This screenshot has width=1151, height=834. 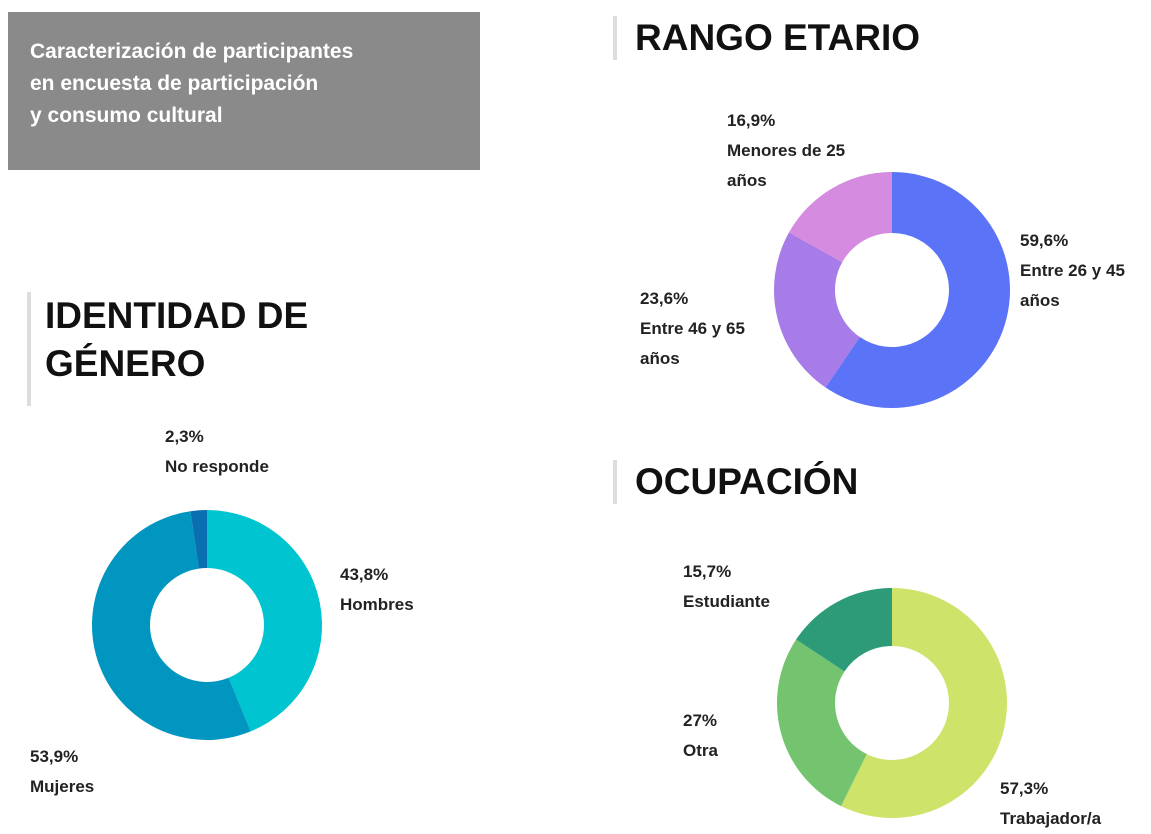 I want to click on category-label: Mujeres, so click(x=62, y=786).